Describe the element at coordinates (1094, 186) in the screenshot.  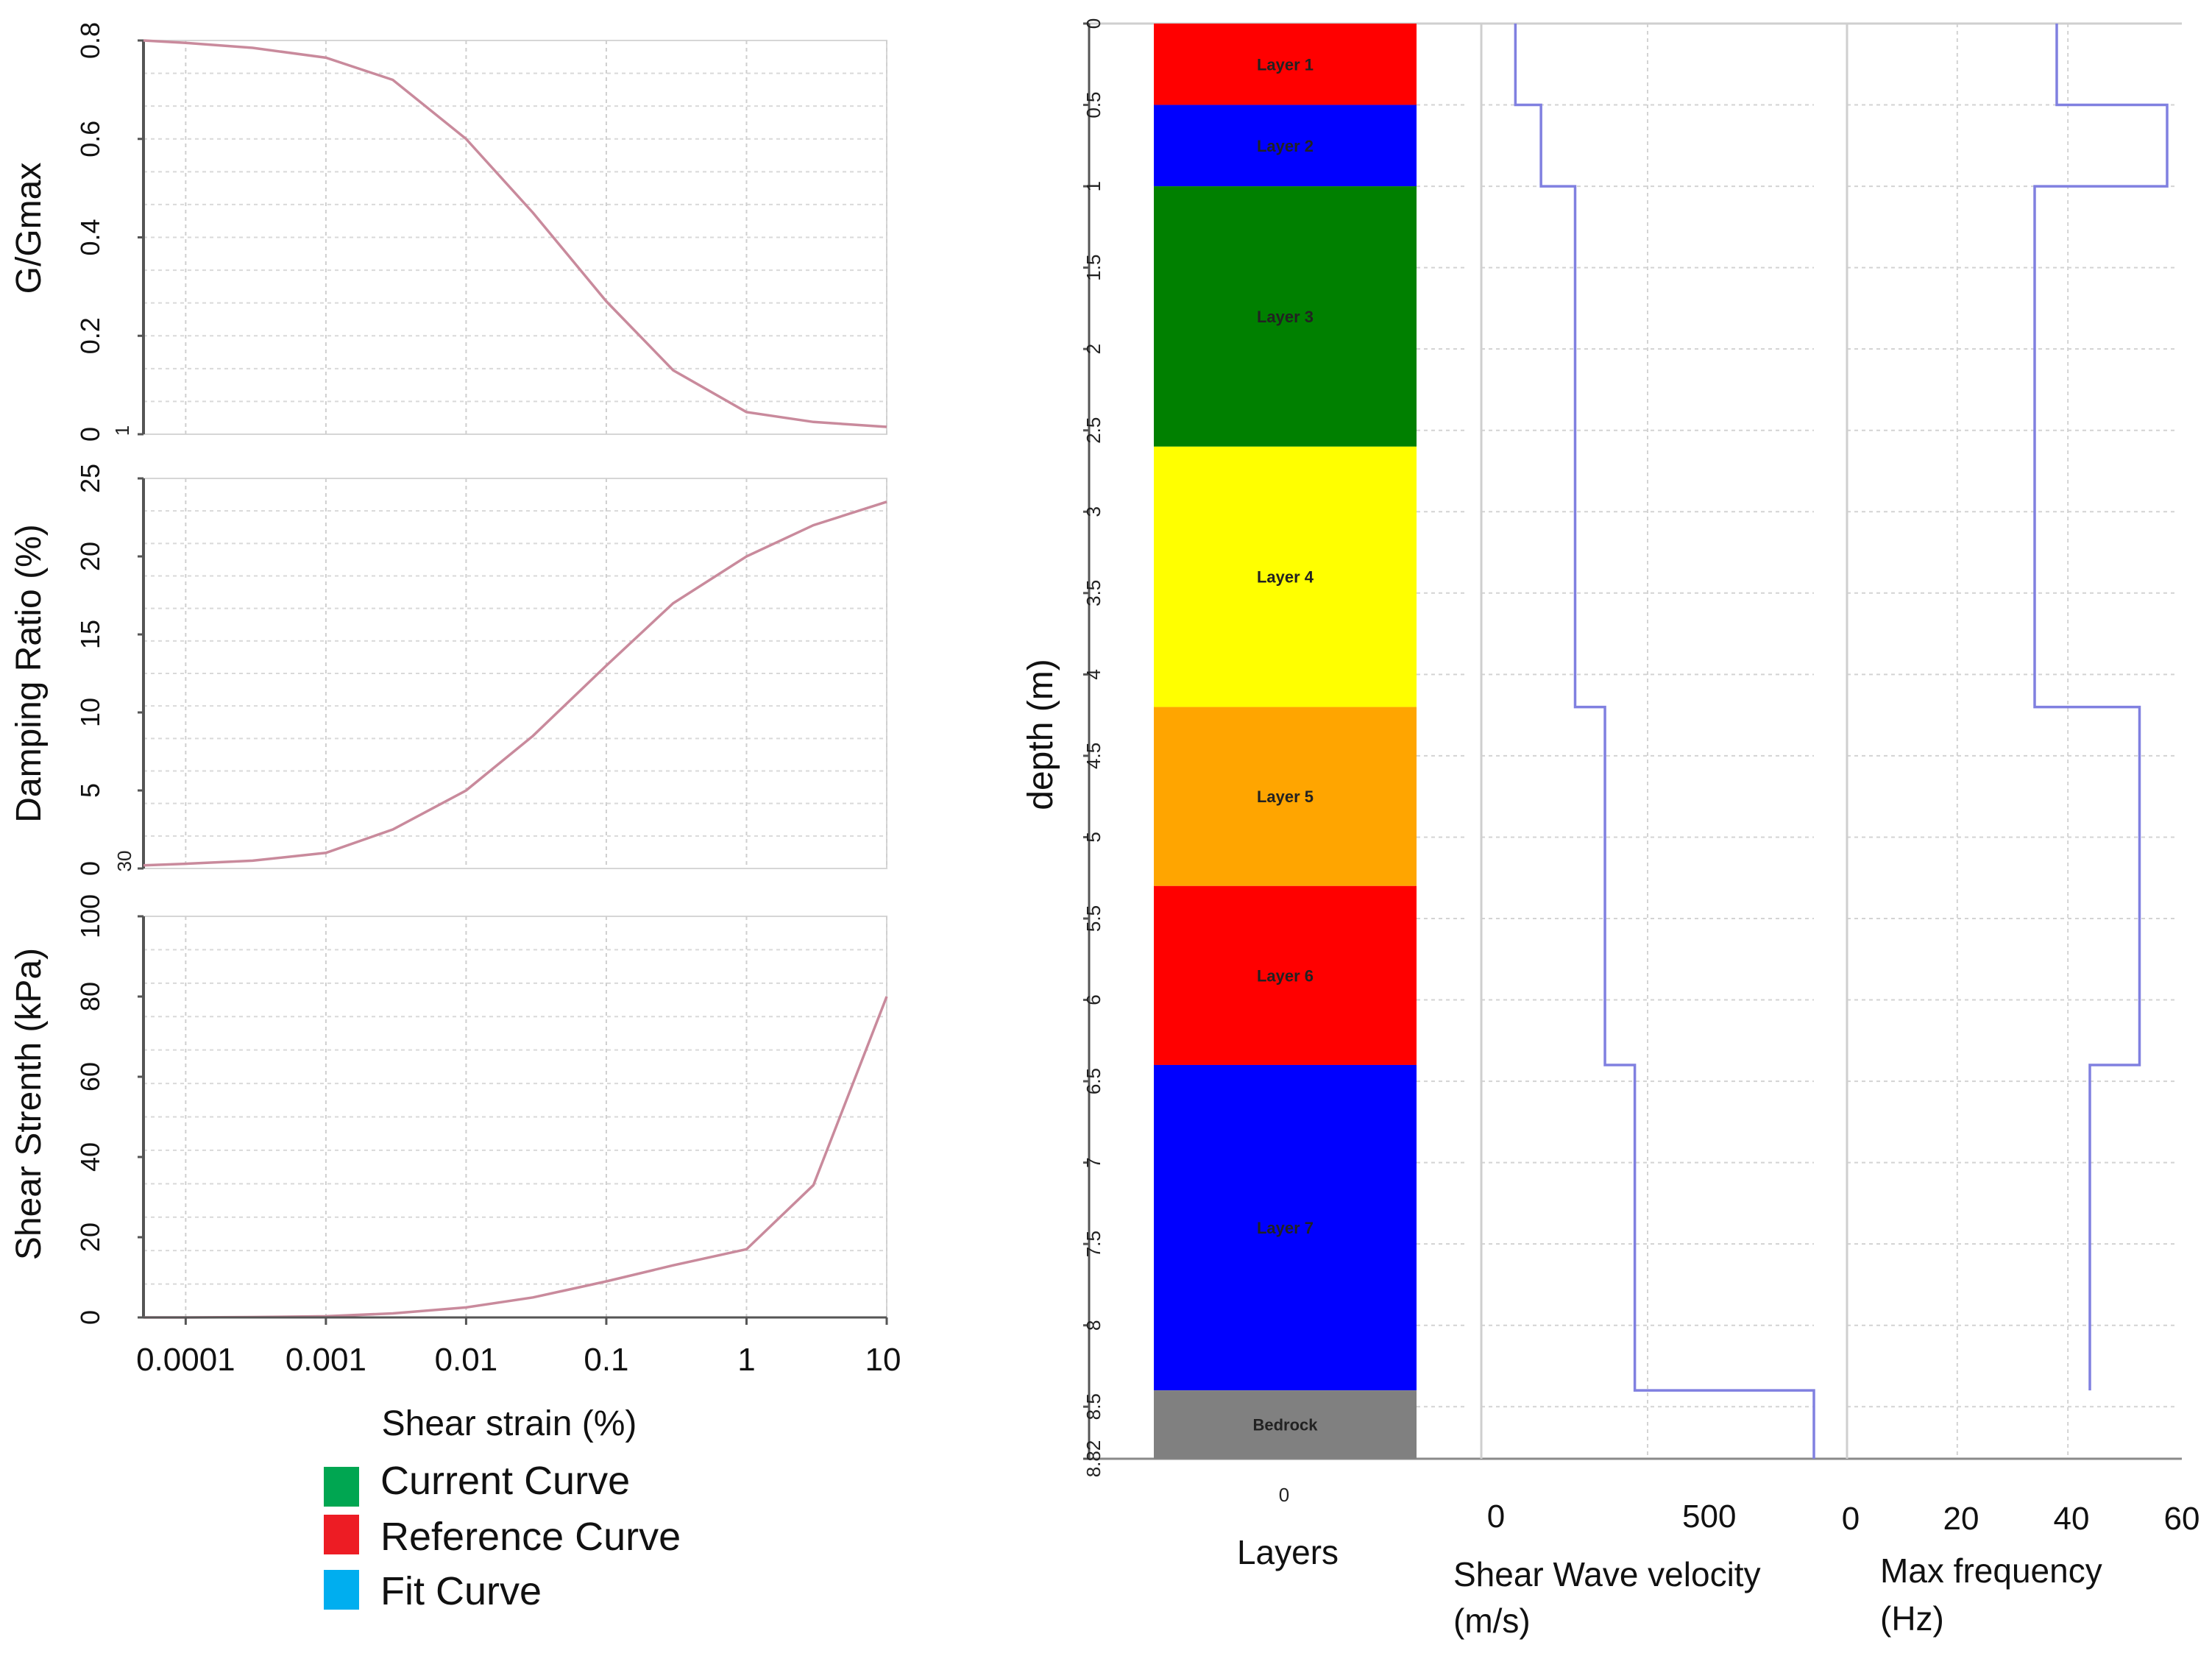
I see `depth-tick-label: 1` at that location.